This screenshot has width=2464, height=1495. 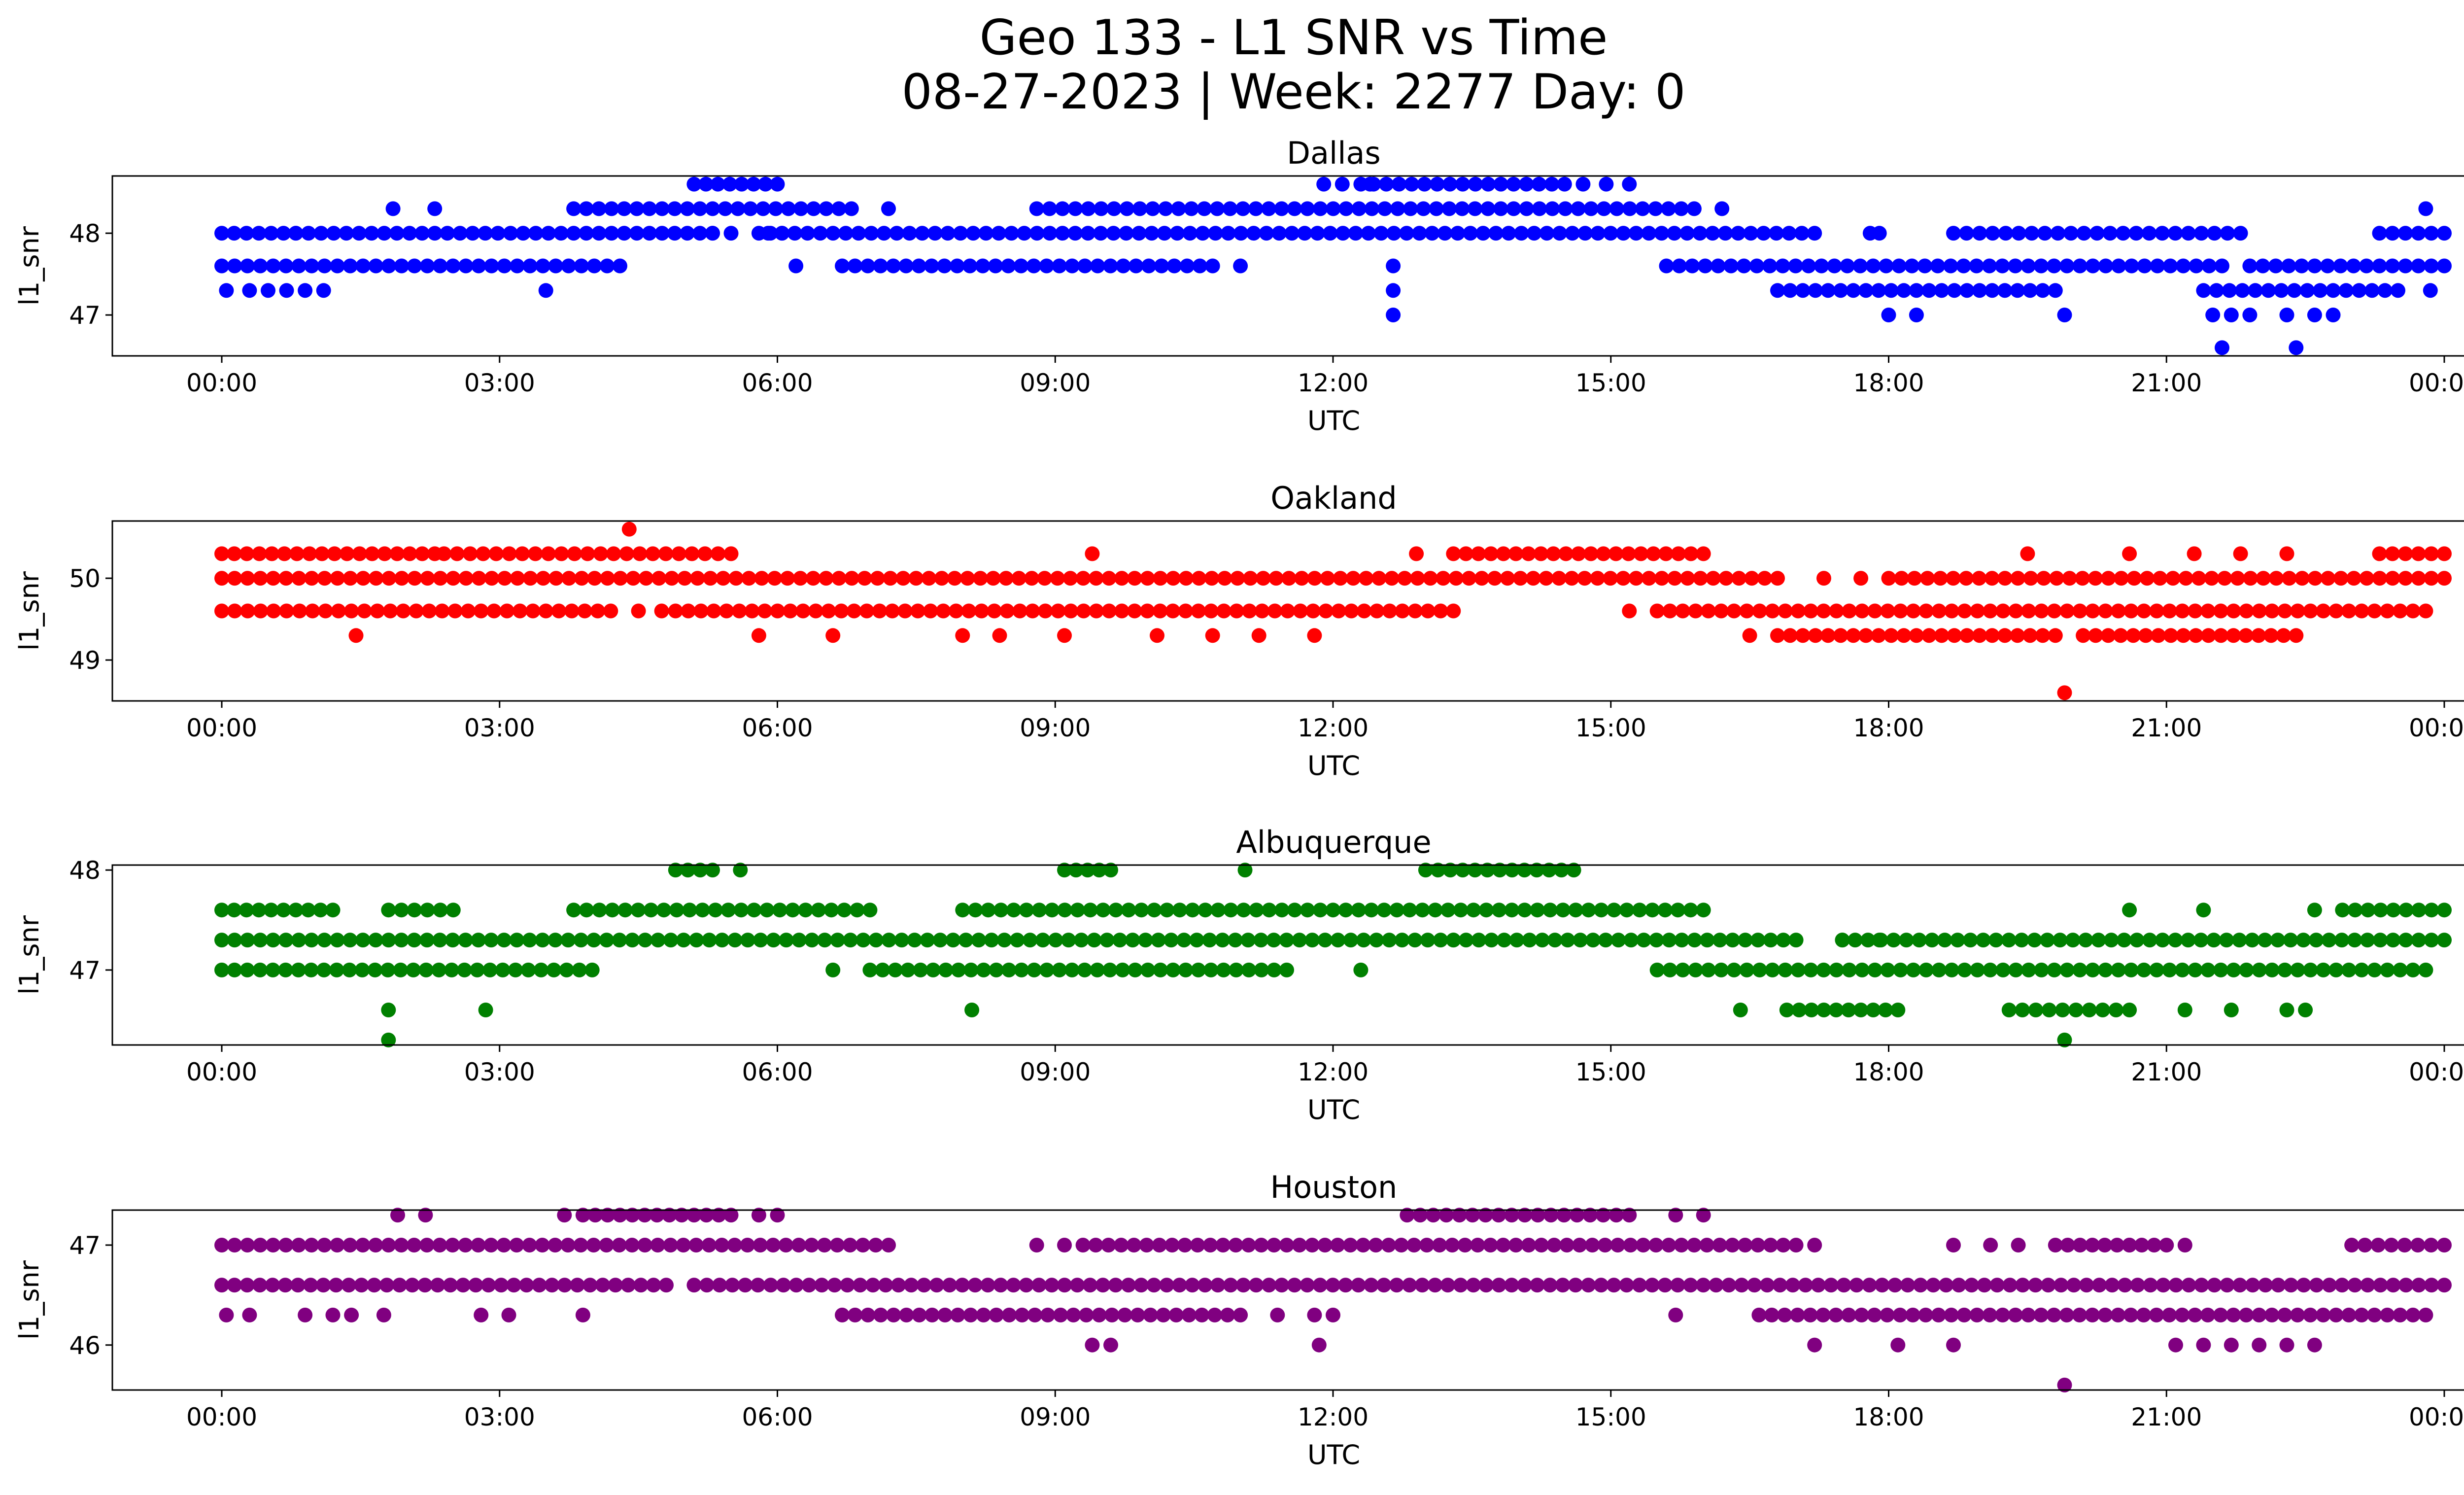 What do you see at coordinates (2166, 1417) in the screenshot?
I see `x-tick-label: 21:00` at bounding box center [2166, 1417].